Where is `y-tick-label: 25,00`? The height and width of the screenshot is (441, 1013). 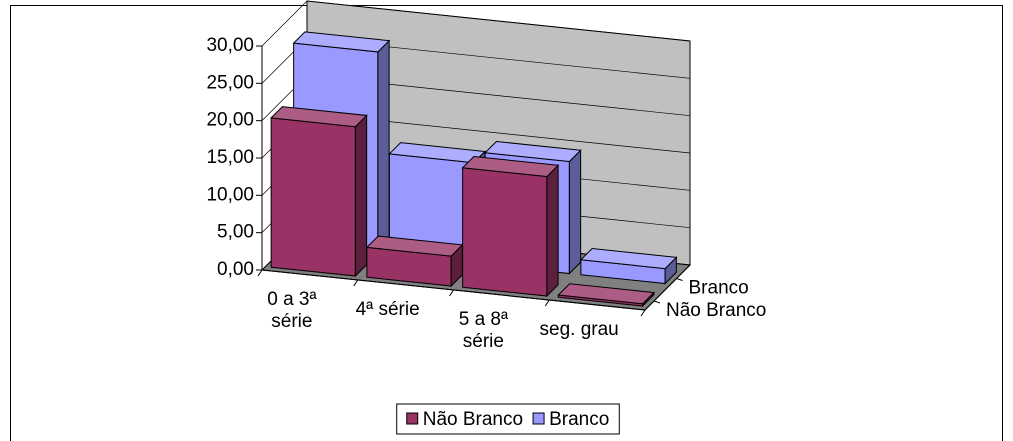 y-tick-label: 25,00 is located at coordinates (230, 82).